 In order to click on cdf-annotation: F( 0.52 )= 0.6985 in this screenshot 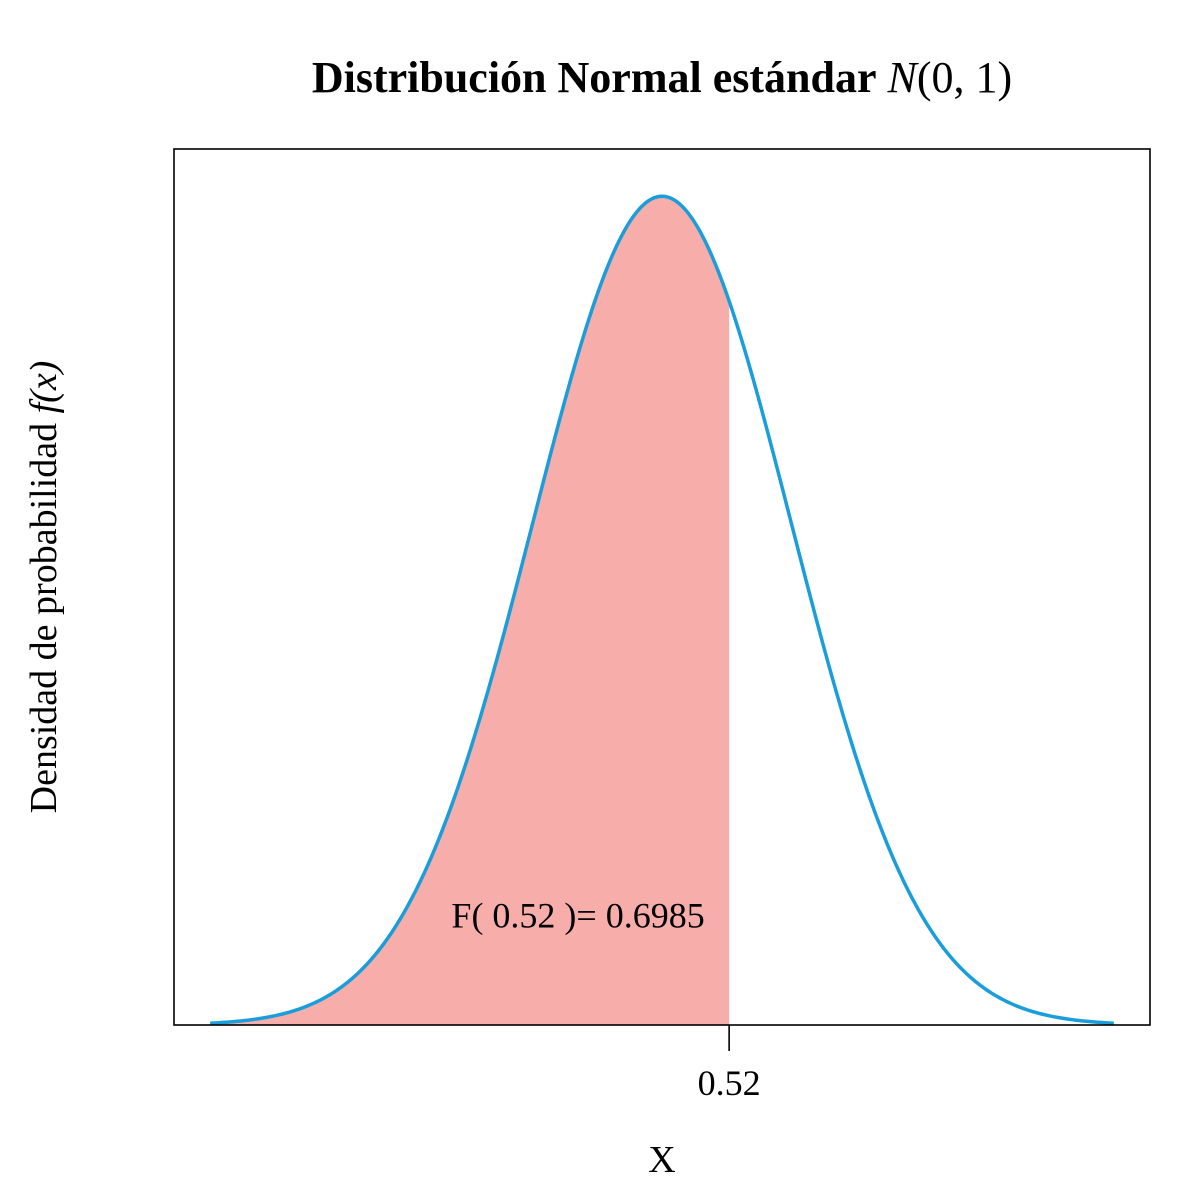, I will do `click(577, 915)`.